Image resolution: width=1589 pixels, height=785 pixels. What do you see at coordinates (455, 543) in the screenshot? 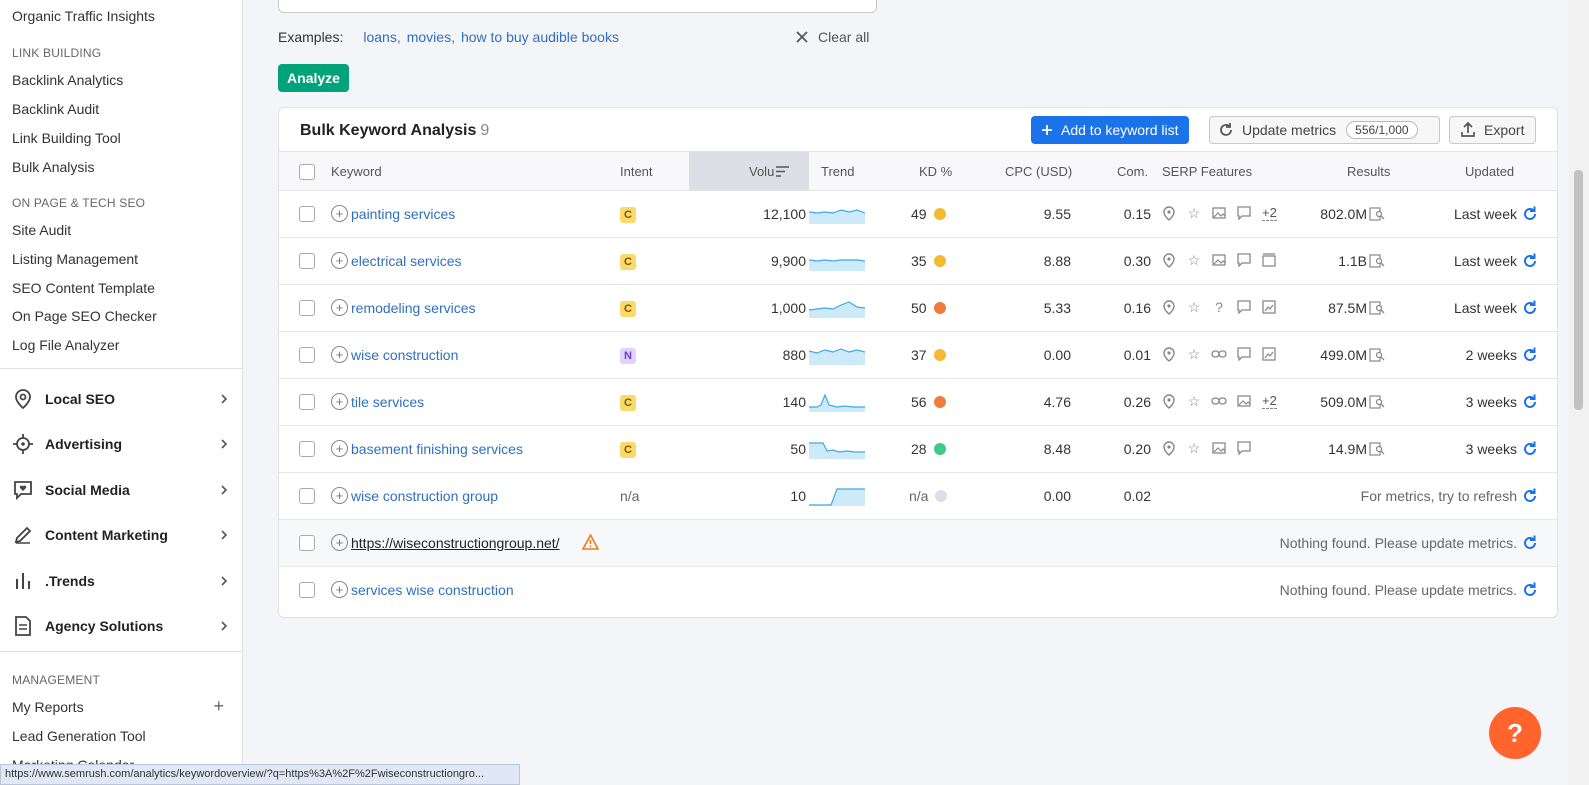
I see `keyword-link: https://wiseconstructiongroup.net/` at bounding box center [455, 543].